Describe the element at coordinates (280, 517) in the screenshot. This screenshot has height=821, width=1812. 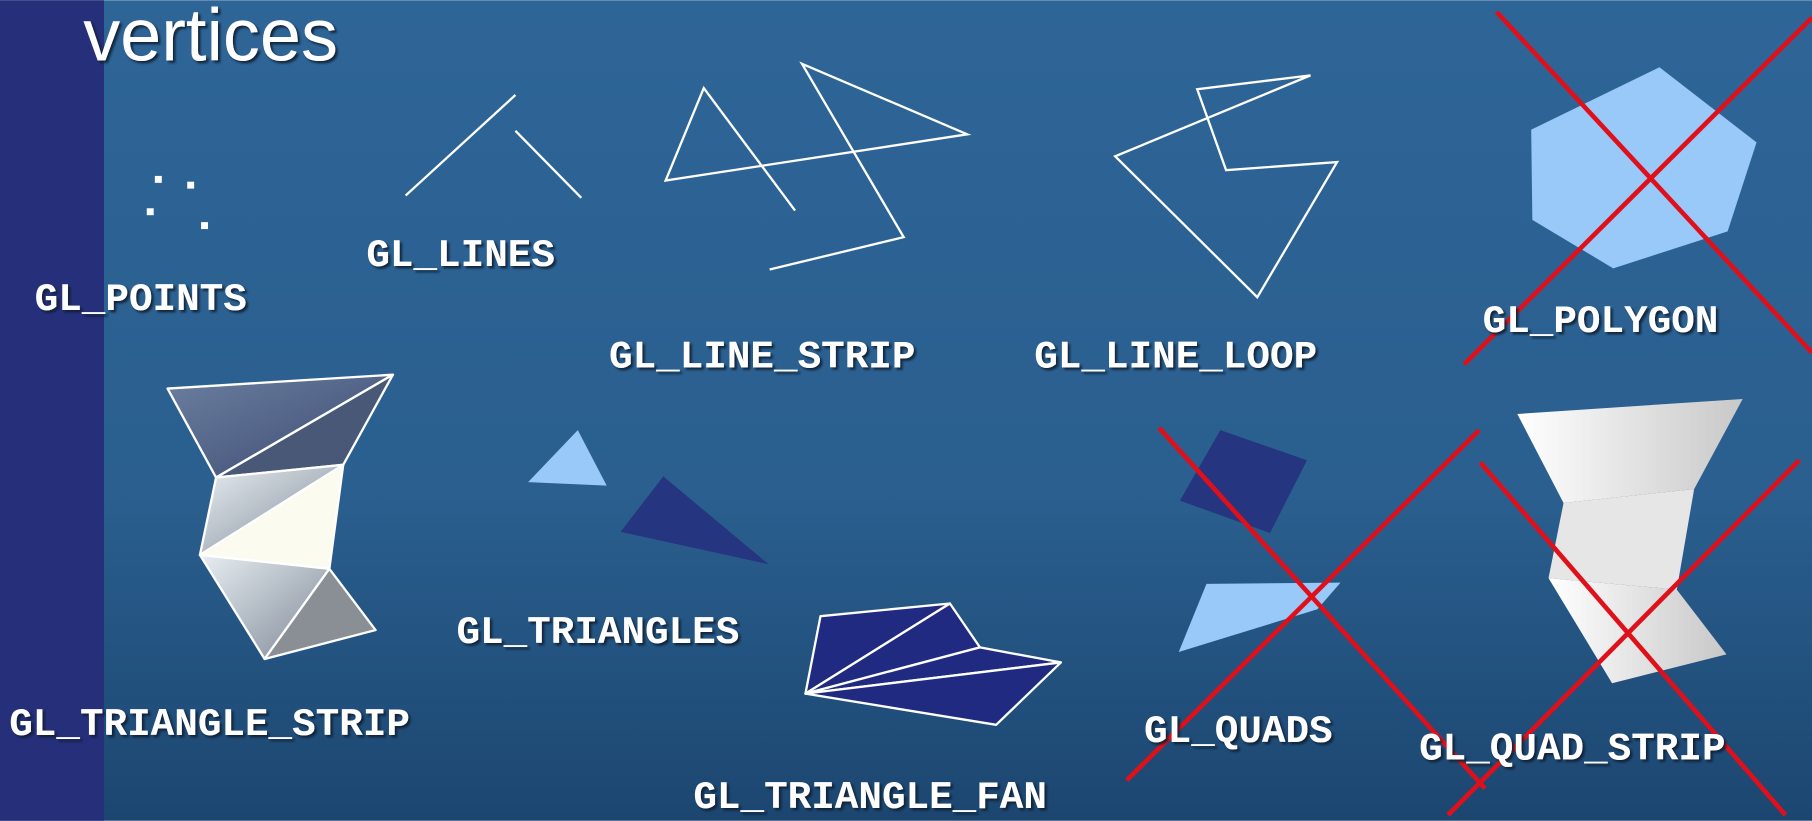
I see `triangle-strip-shape` at that location.